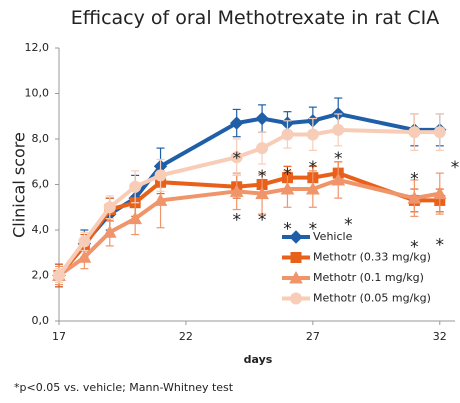 The height and width of the screenshot is (403, 460). Describe the element at coordinates (41, 138) in the screenshot. I see `y-tick-label: 8,0` at that location.